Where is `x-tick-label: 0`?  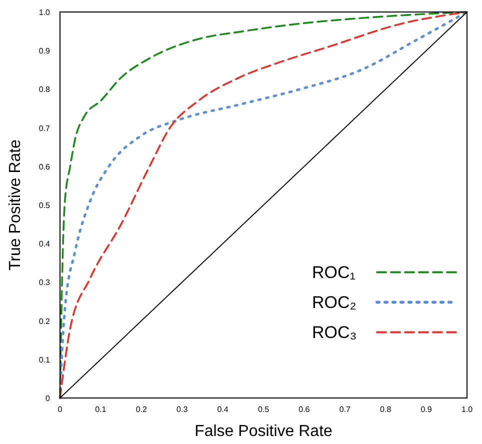
x-tick-label: 0 is located at coordinates (60, 409).